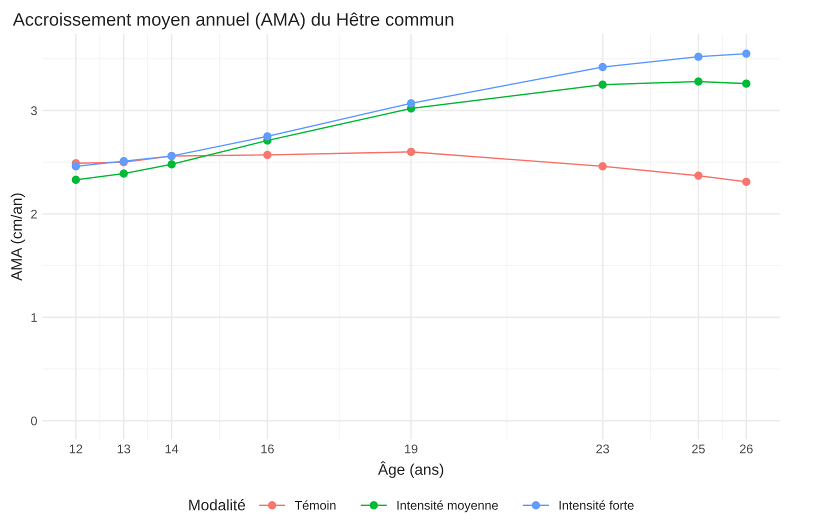  What do you see at coordinates (267, 449) in the screenshot?
I see `x-tick-label: 16` at bounding box center [267, 449].